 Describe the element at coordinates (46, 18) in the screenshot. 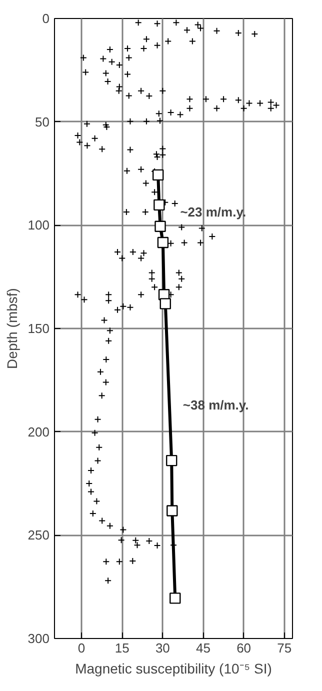

I see `y-tick-label: 0` at that location.